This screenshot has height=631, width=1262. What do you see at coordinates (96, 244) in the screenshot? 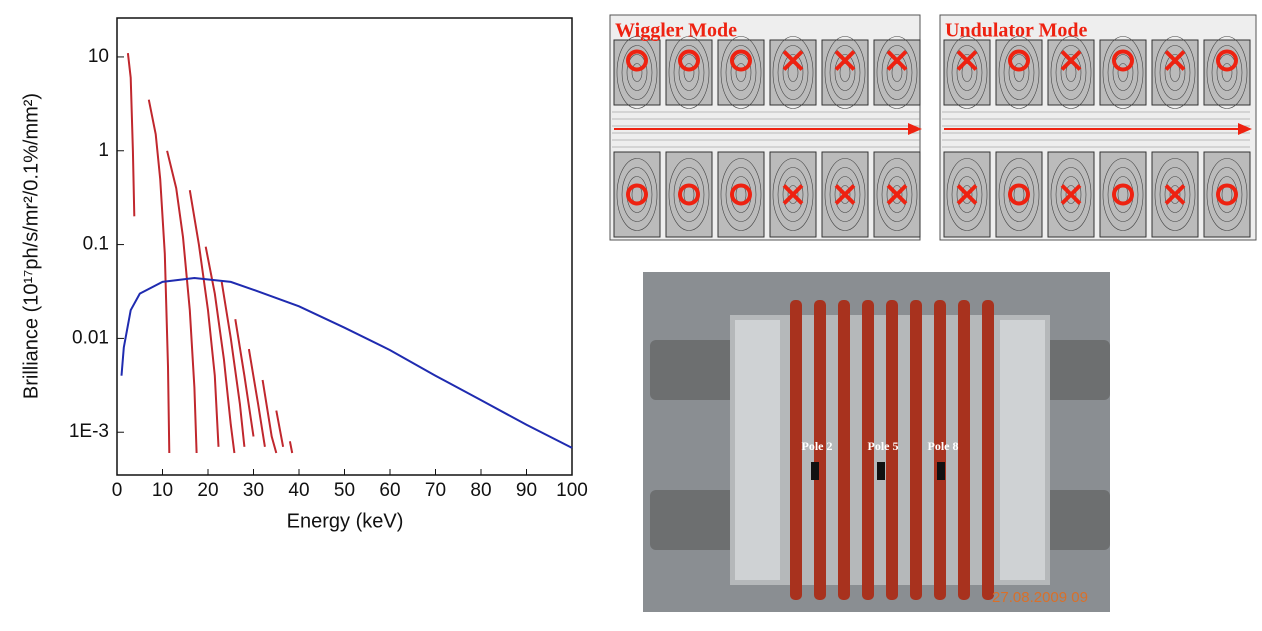
I see `y-tick-label: 0.1` at bounding box center [96, 244].